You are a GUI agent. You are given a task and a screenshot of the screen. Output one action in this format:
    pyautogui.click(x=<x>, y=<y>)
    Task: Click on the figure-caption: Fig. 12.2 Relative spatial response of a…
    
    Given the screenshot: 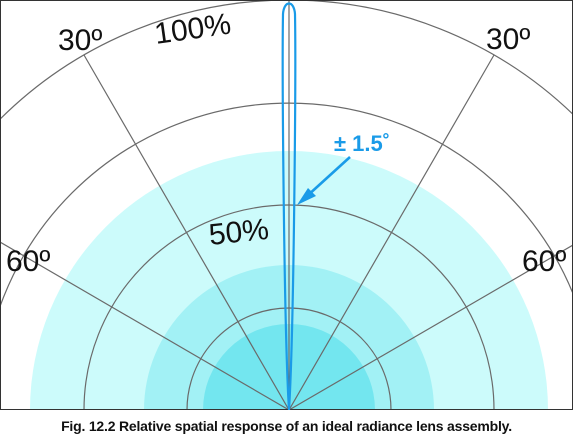 What is the action you would take?
    pyautogui.click(x=286, y=426)
    